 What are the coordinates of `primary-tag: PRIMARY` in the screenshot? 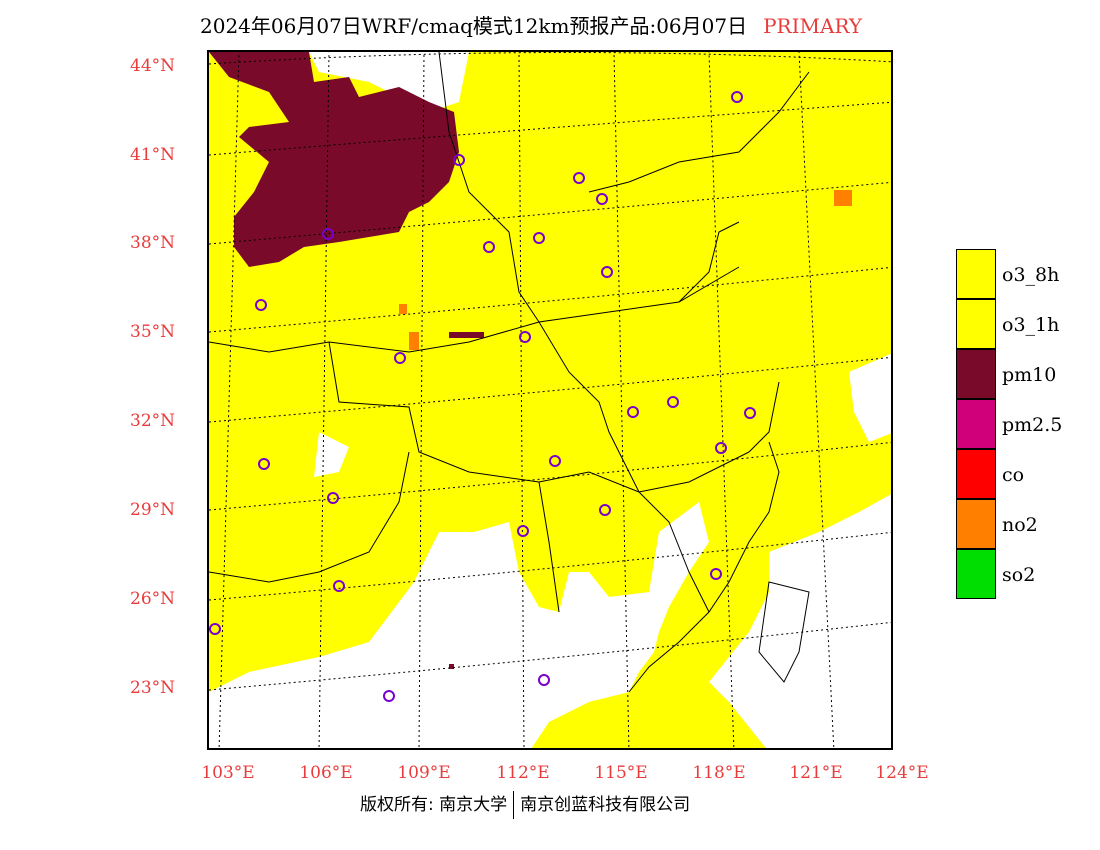 It's located at (813, 26).